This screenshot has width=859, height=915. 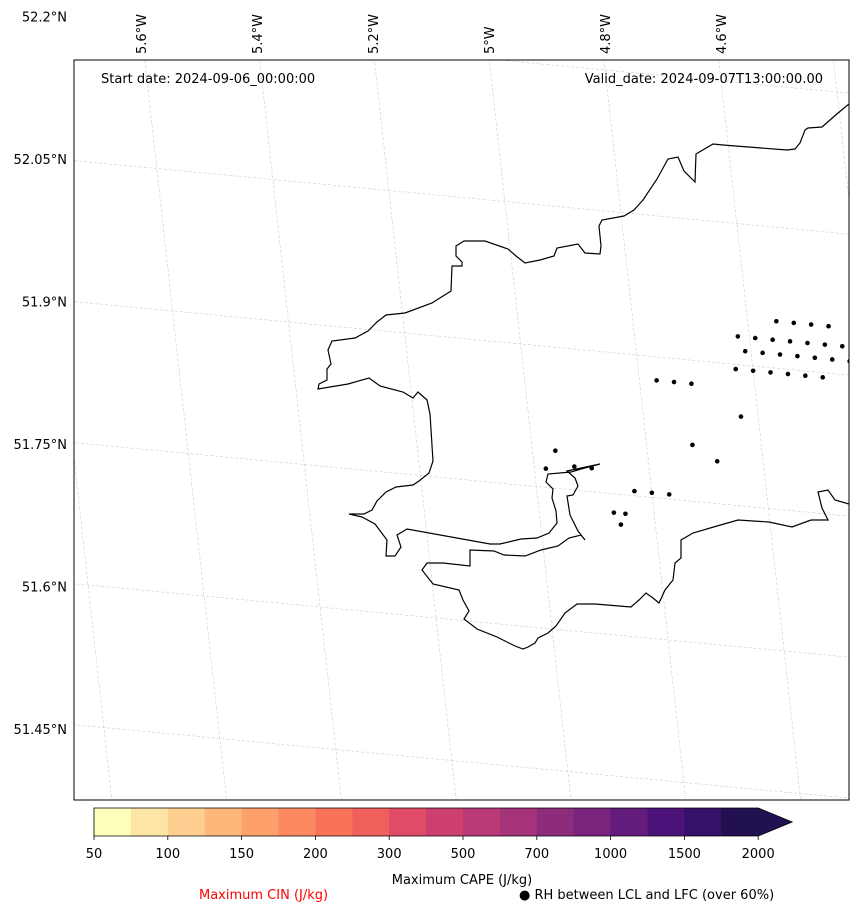 What do you see at coordinates (374, 34) in the screenshot?
I see `longitude-tick-label: 5.2°W` at bounding box center [374, 34].